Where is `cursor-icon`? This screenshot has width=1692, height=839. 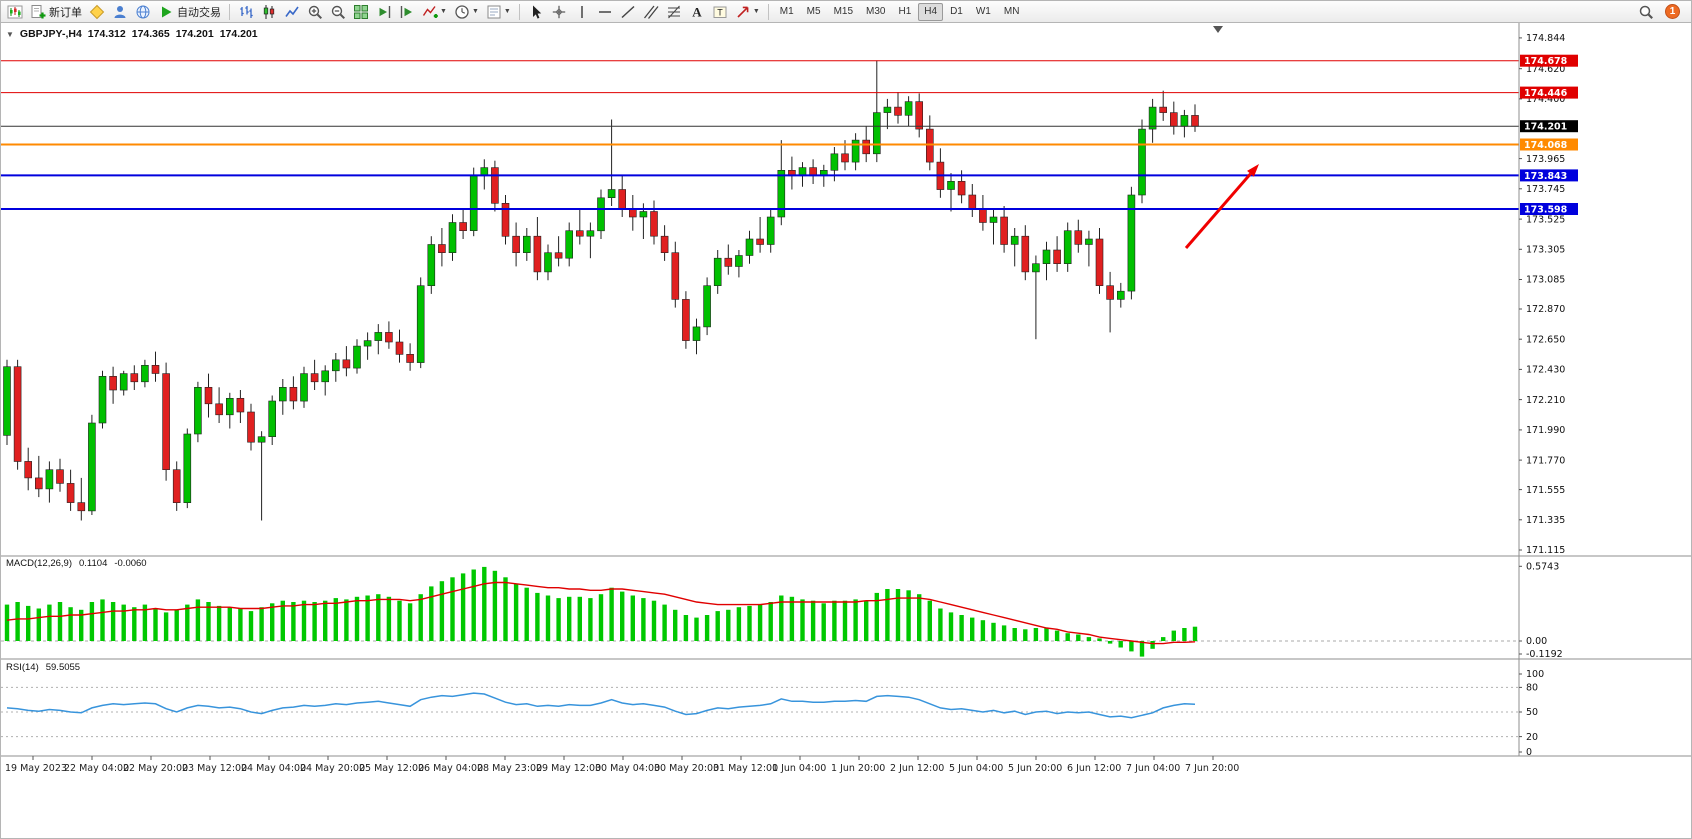
cursor-icon is located at coordinates (537, 12).